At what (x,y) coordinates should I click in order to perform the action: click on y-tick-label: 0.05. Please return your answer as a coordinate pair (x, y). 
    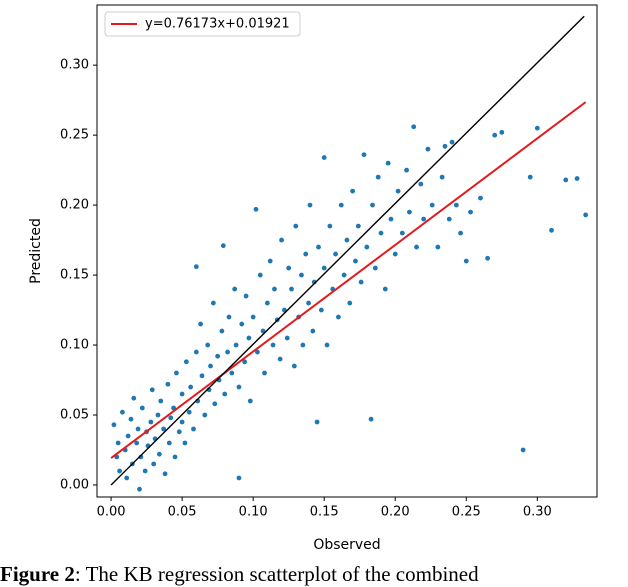
    Looking at the image, I should click on (74, 415).